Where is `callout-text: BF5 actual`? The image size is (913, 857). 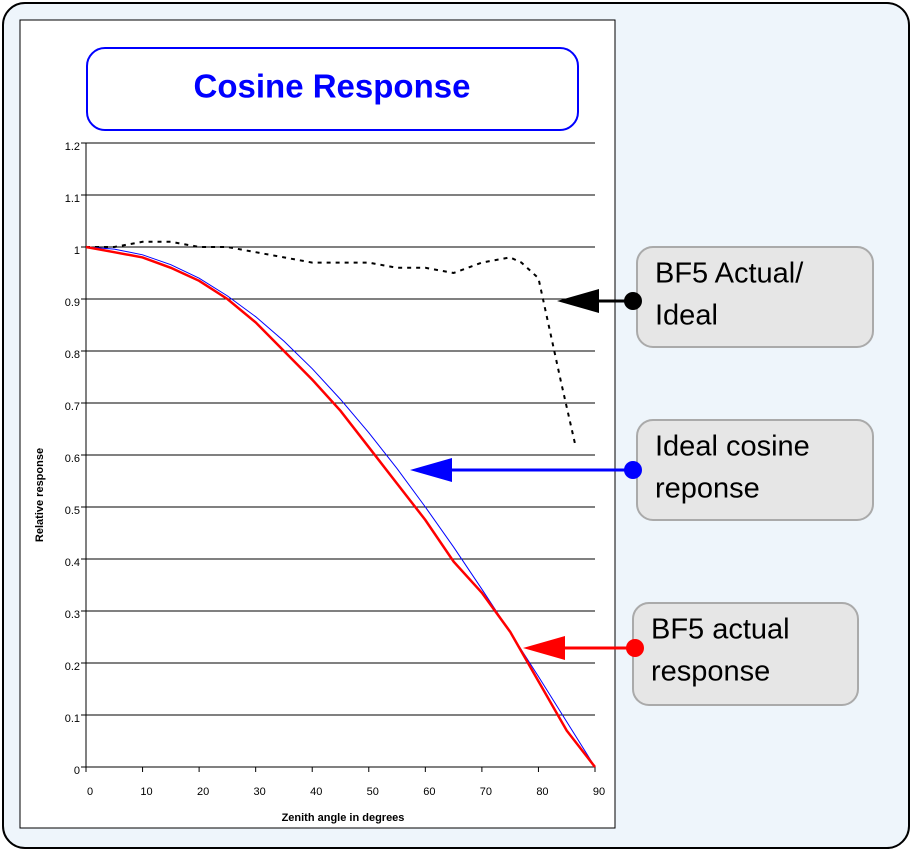
callout-text: BF5 actual is located at coordinates (720, 630).